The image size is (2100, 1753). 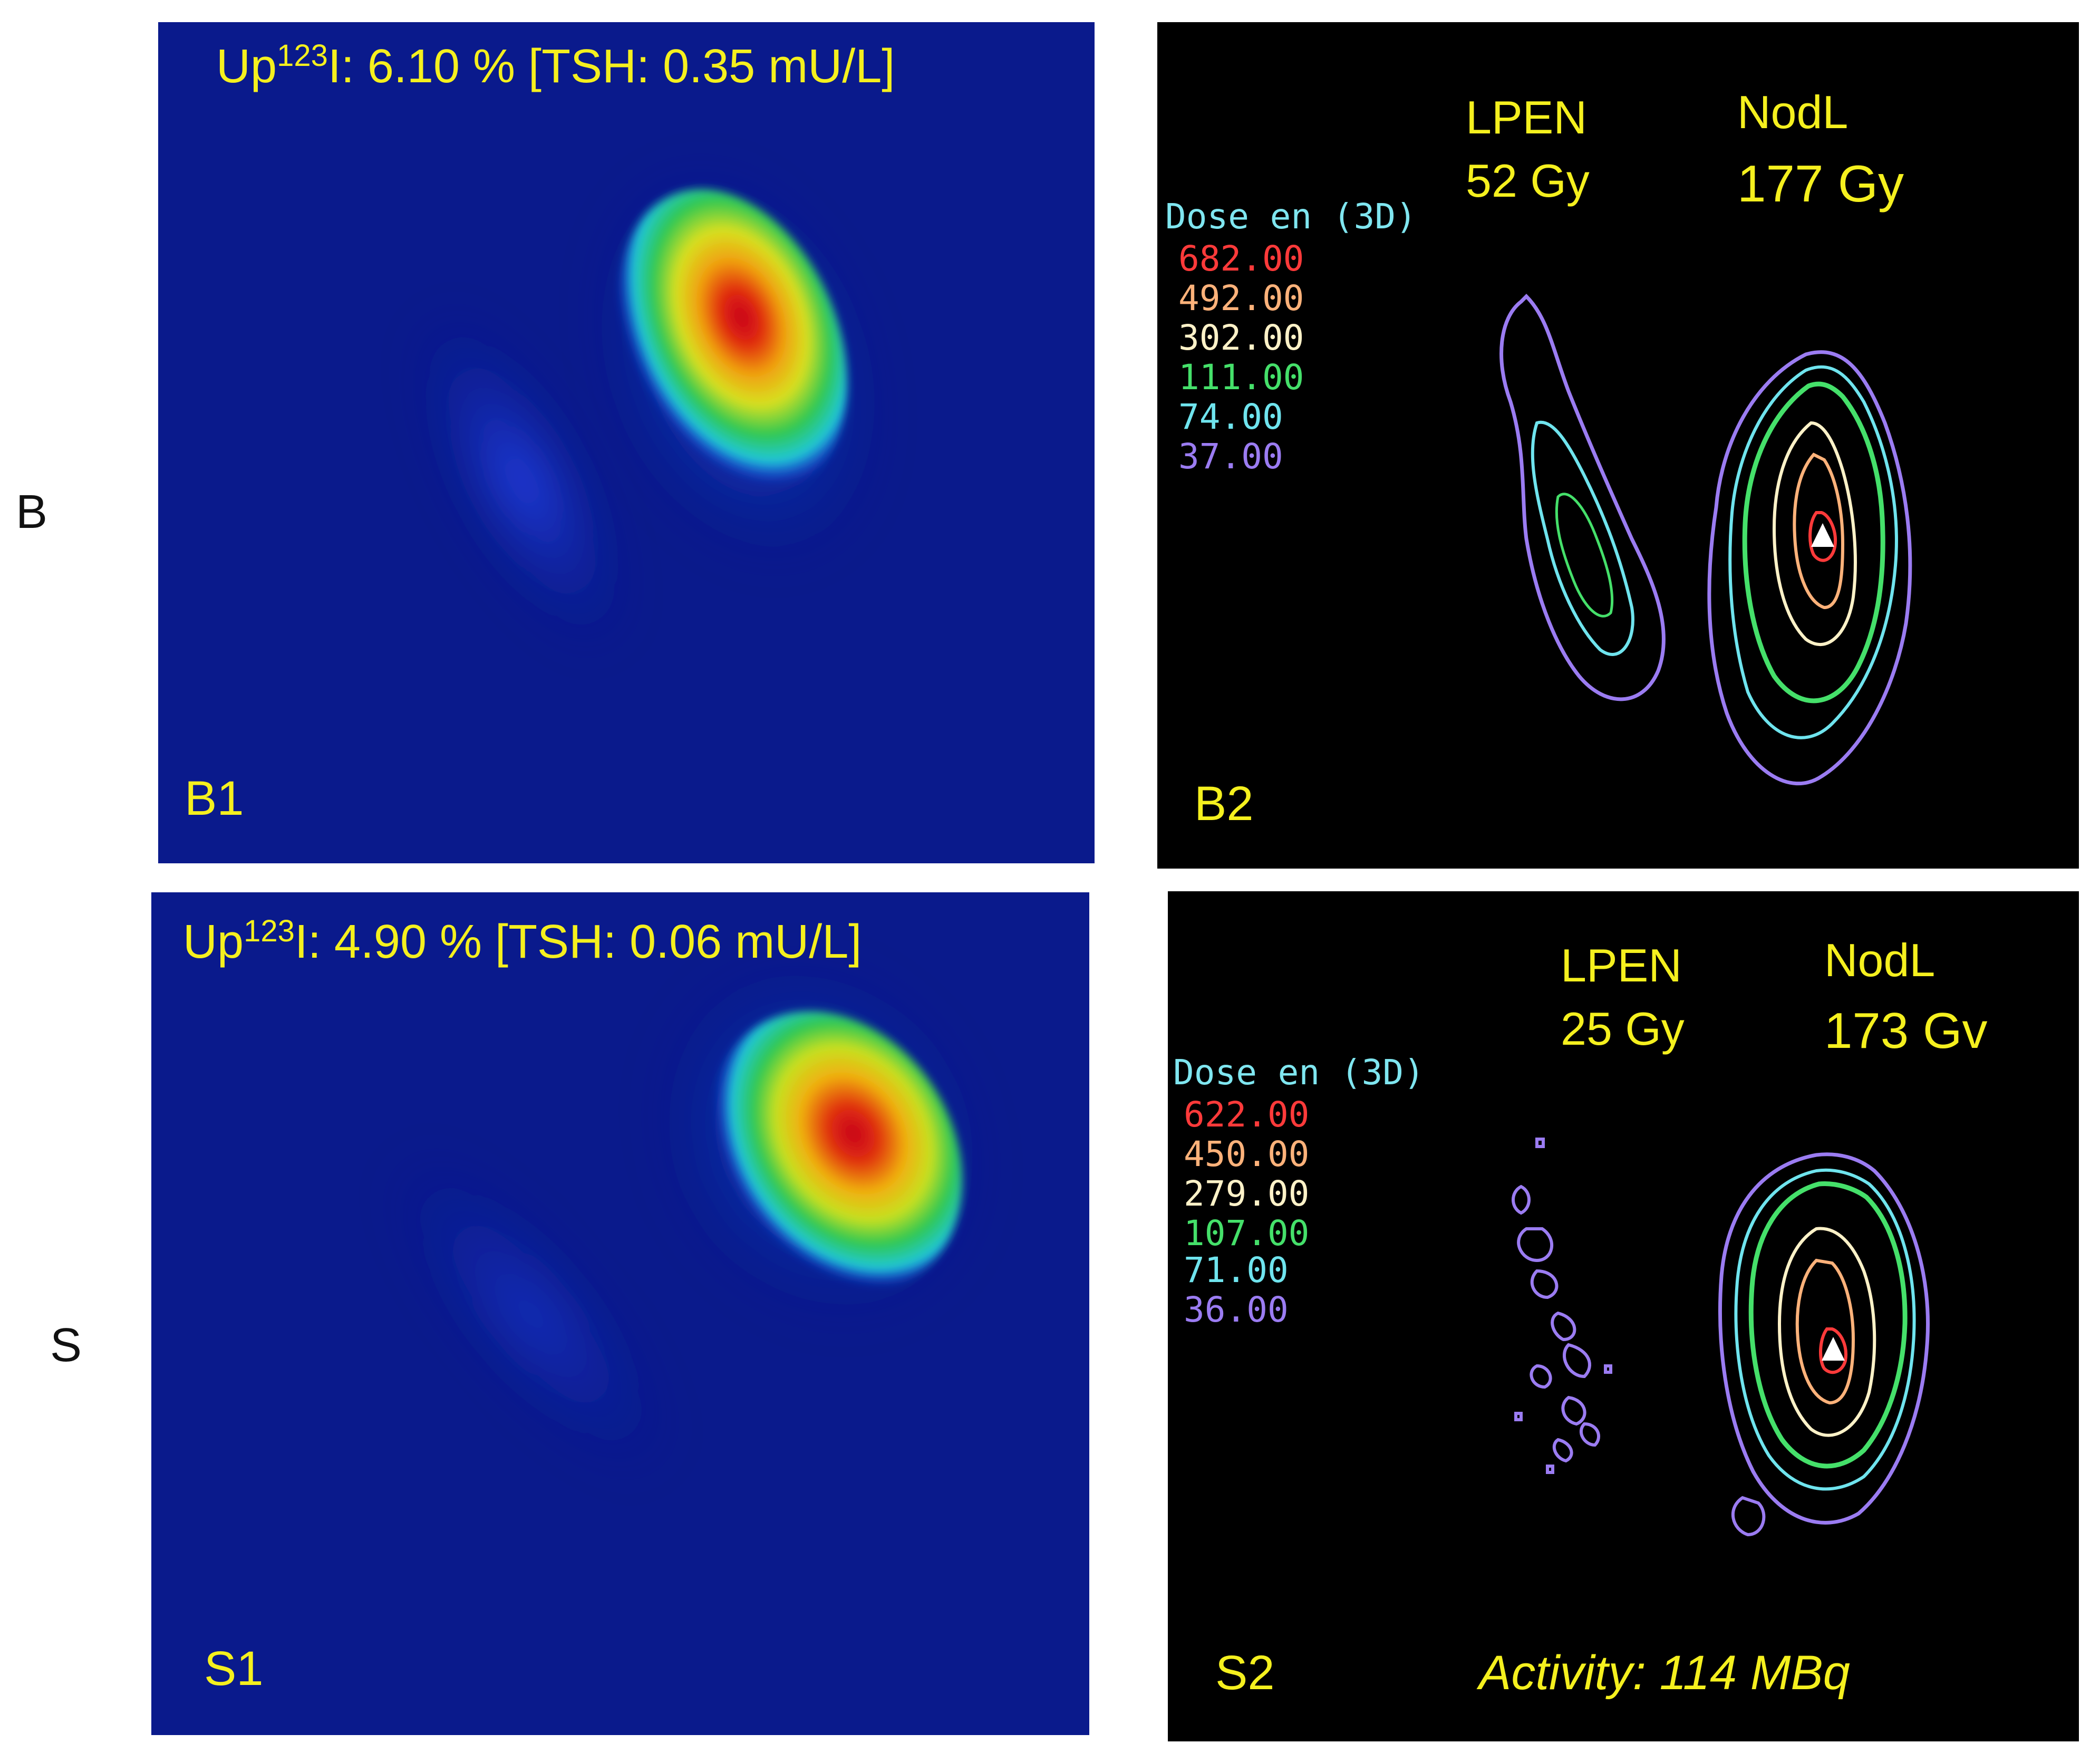 I want to click on dose-contours-s2, so click(x=1721, y=1337).